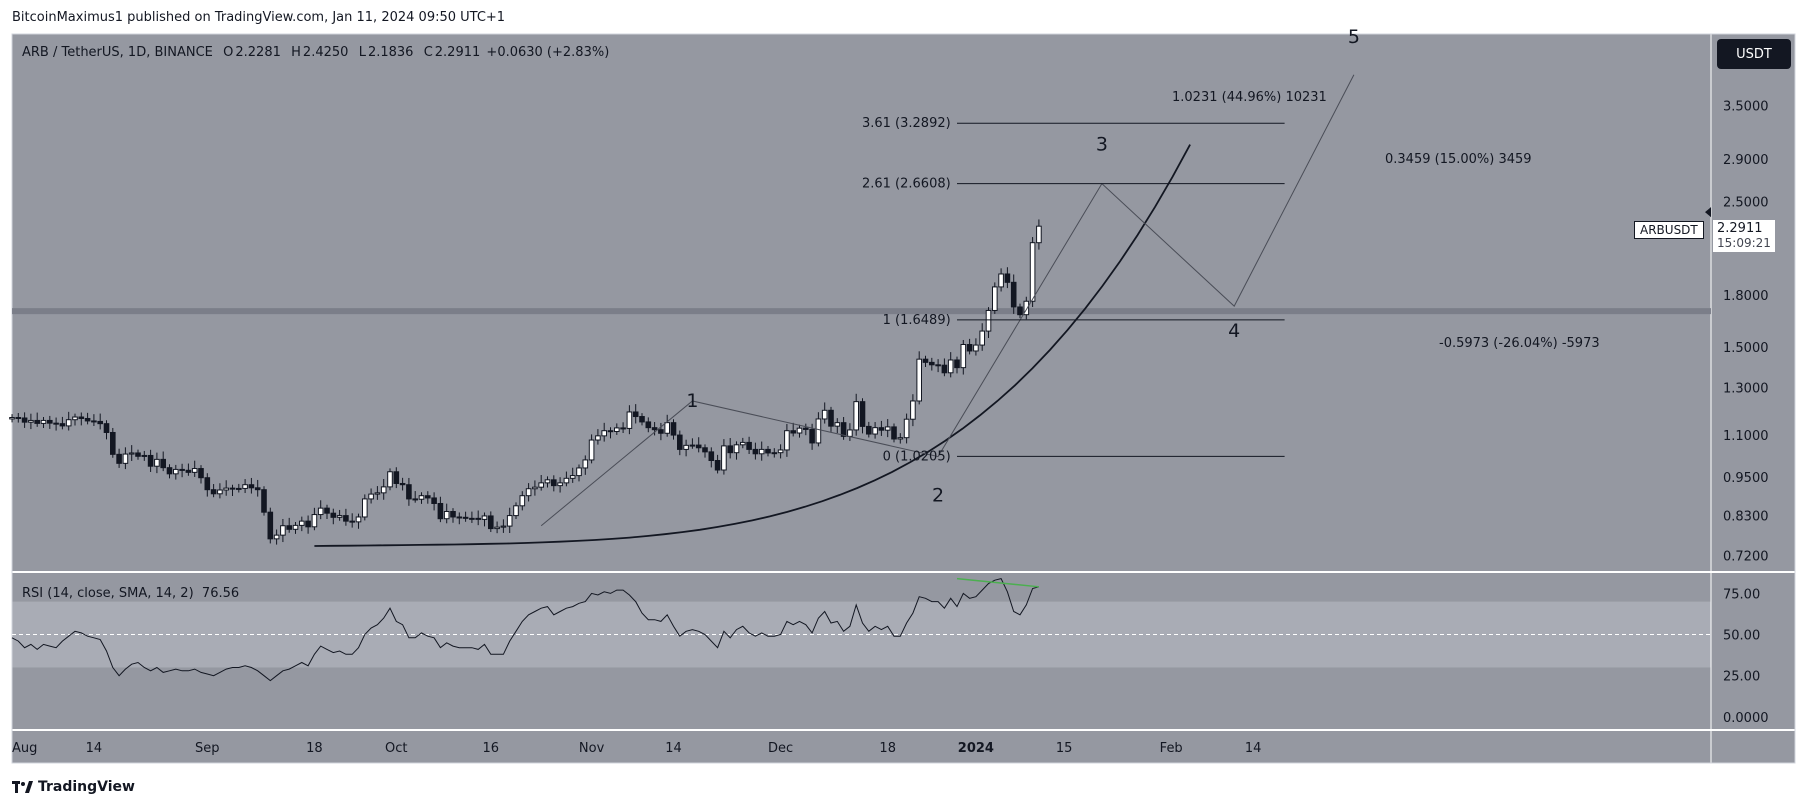  What do you see at coordinates (917, 320) in the screenshot?
I see `fib-level-label: 1 (1.6489)` at bounding box center [917, 320].